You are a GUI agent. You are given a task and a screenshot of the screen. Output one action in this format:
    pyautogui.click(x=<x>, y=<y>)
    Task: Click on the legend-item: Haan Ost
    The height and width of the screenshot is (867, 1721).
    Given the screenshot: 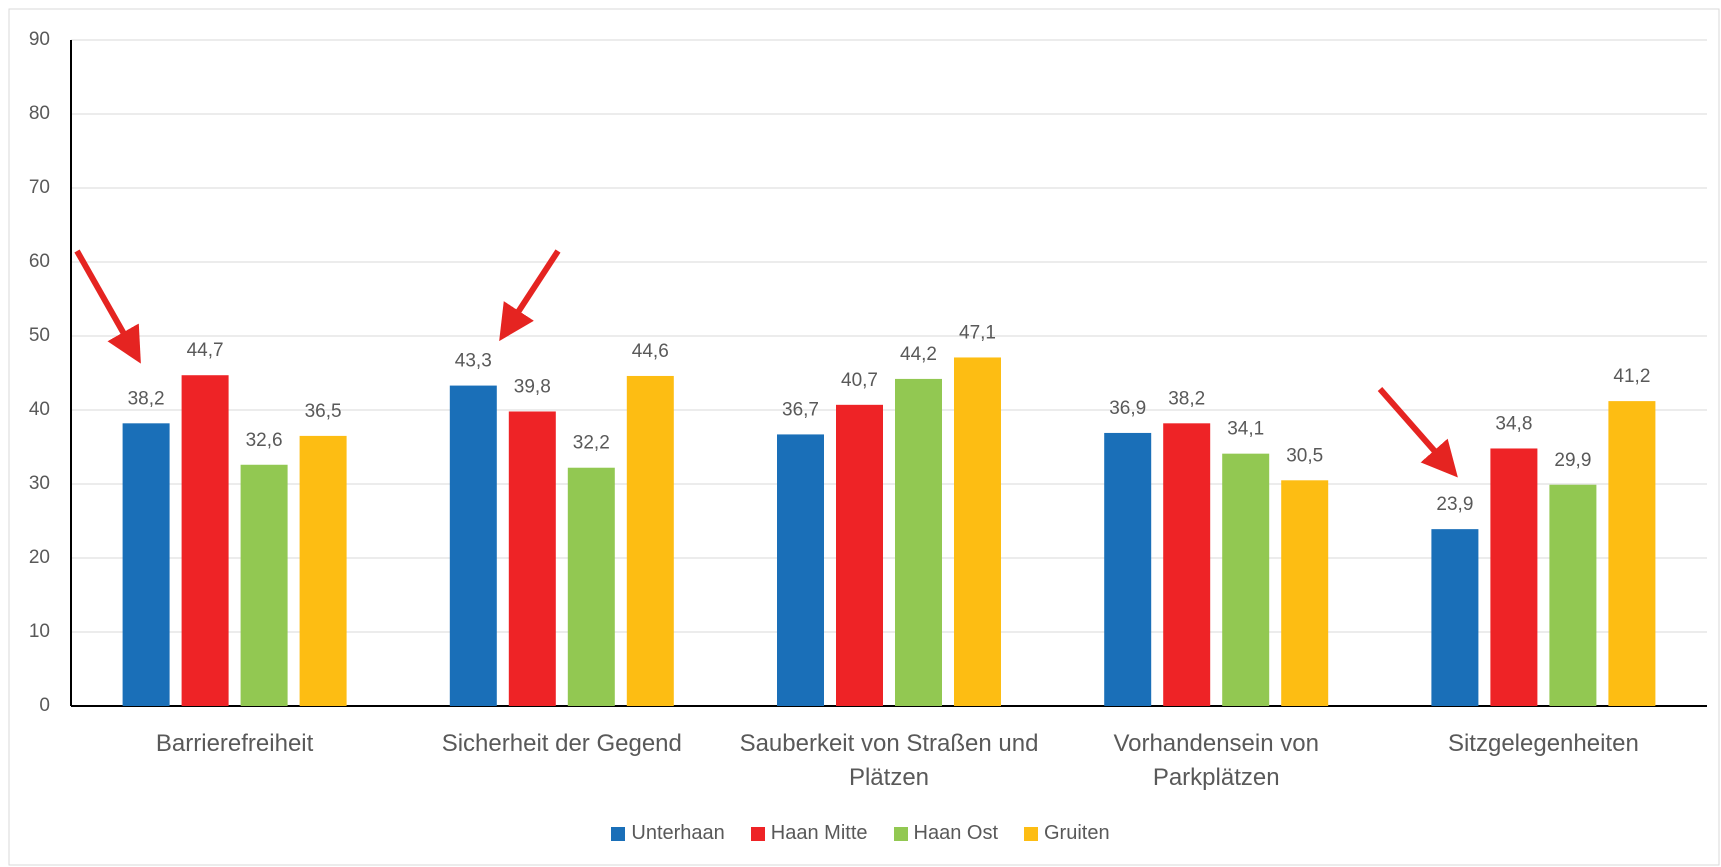 What is the action you would take?
    pyautogui.click(x=945, y=833)
    